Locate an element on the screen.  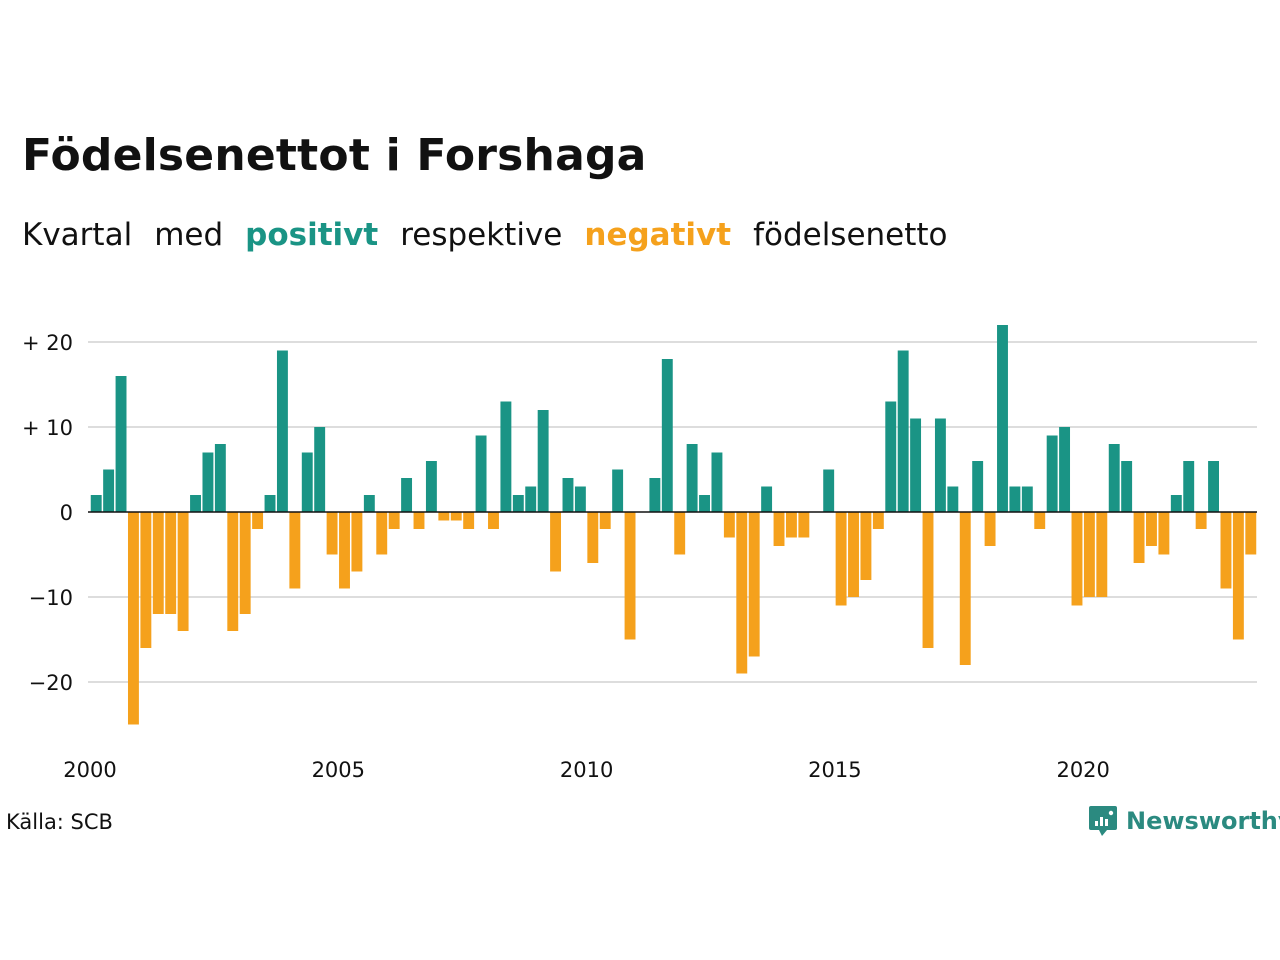
y-tick-label: −20 is located at coordinates (51, 683).